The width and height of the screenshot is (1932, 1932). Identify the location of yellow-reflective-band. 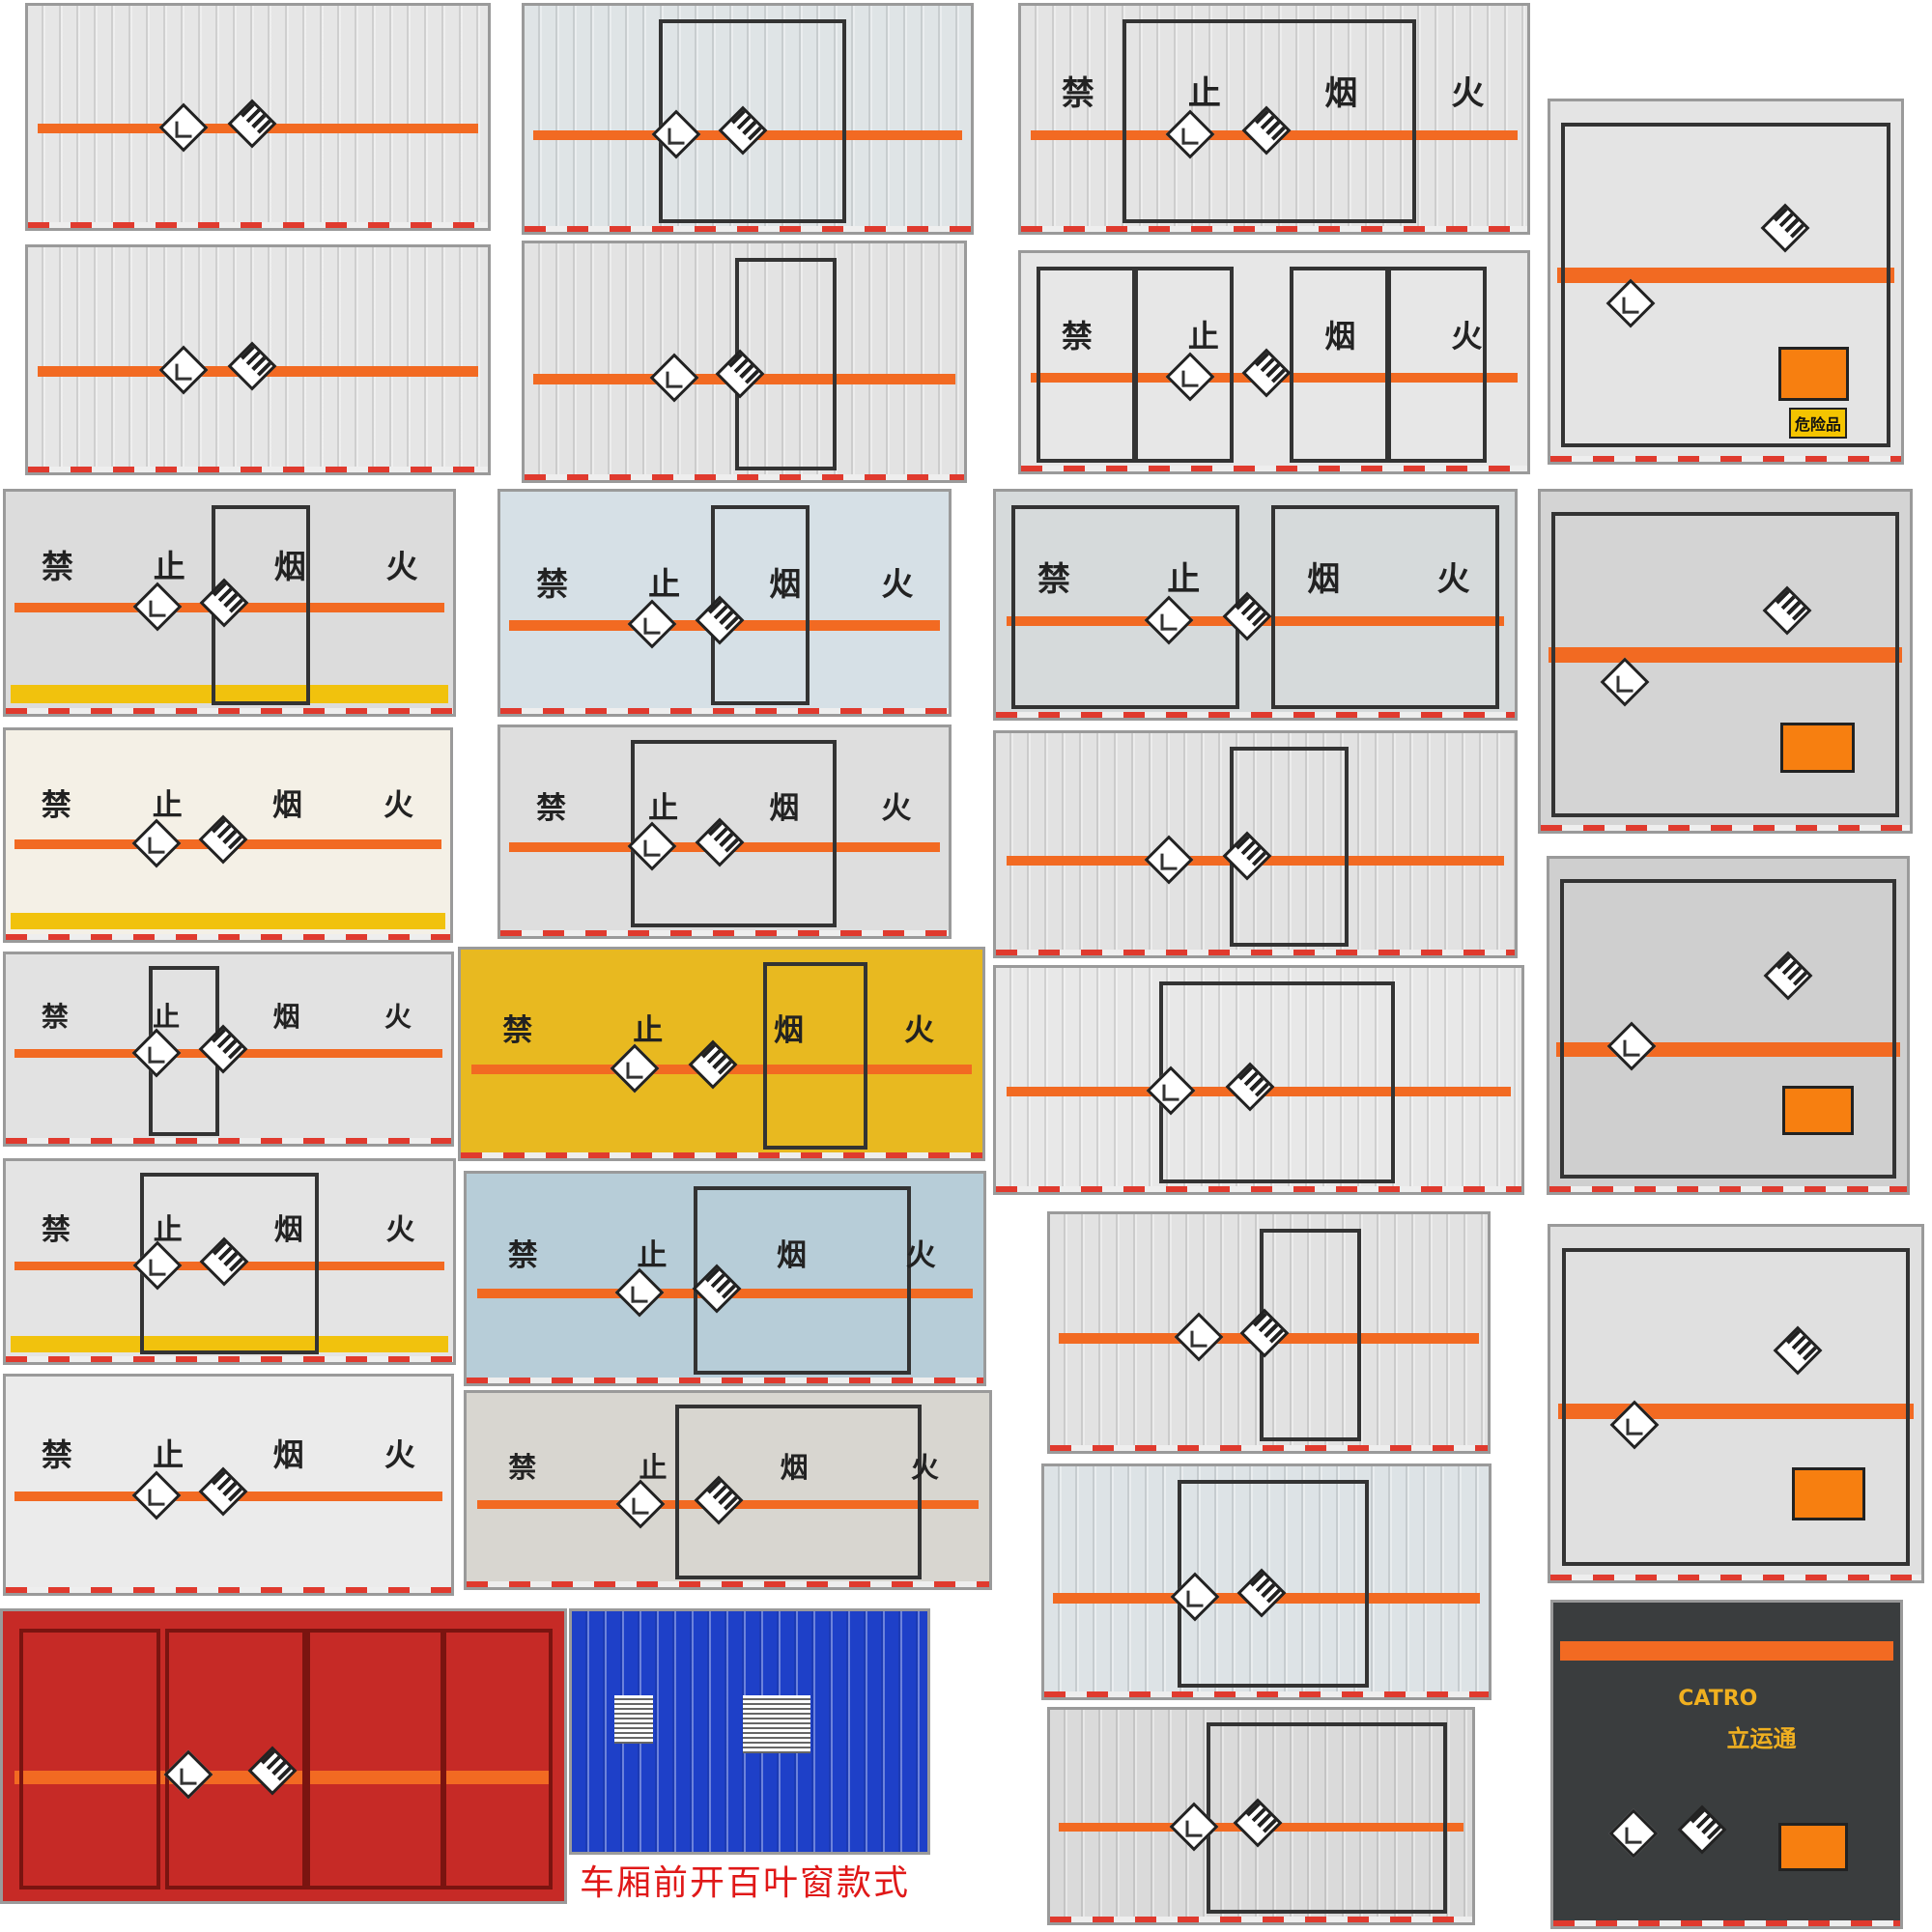
(228, 921).